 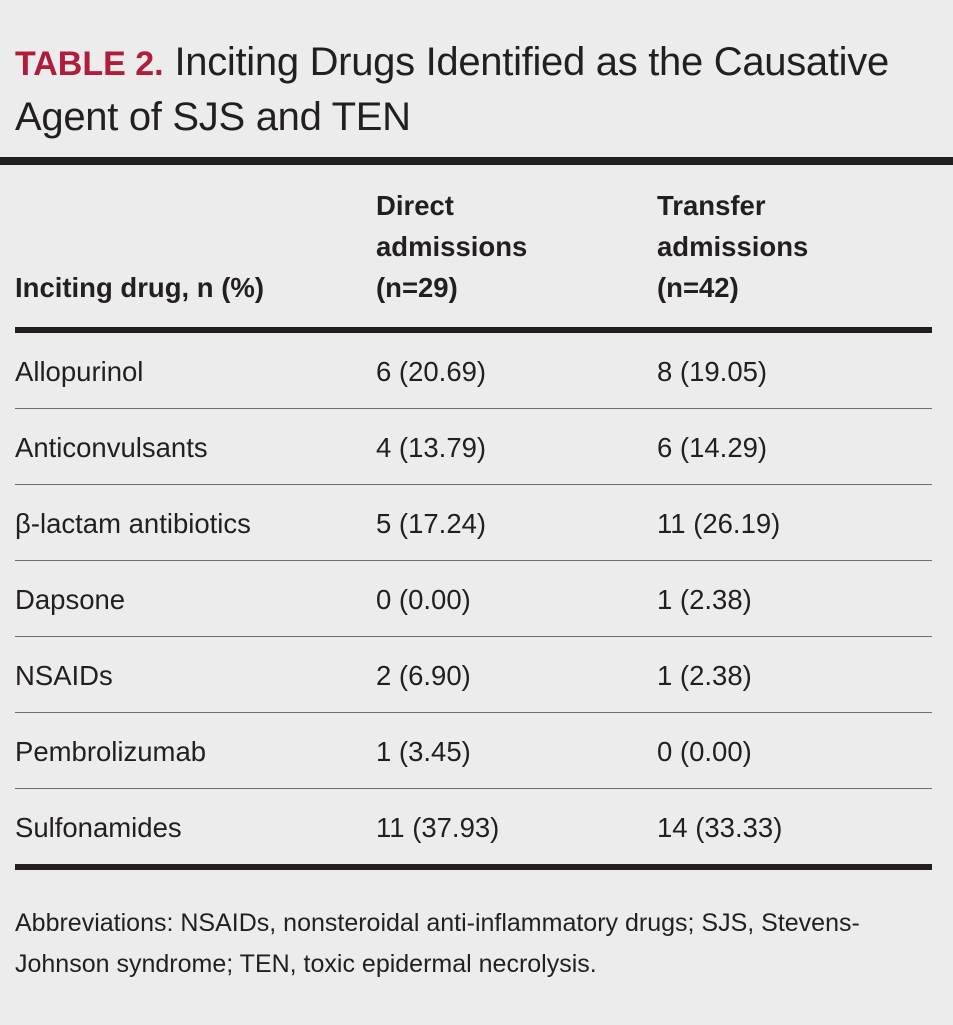 I want to click on direct-cell: 2 (6.90), so click(x=516, y=674).